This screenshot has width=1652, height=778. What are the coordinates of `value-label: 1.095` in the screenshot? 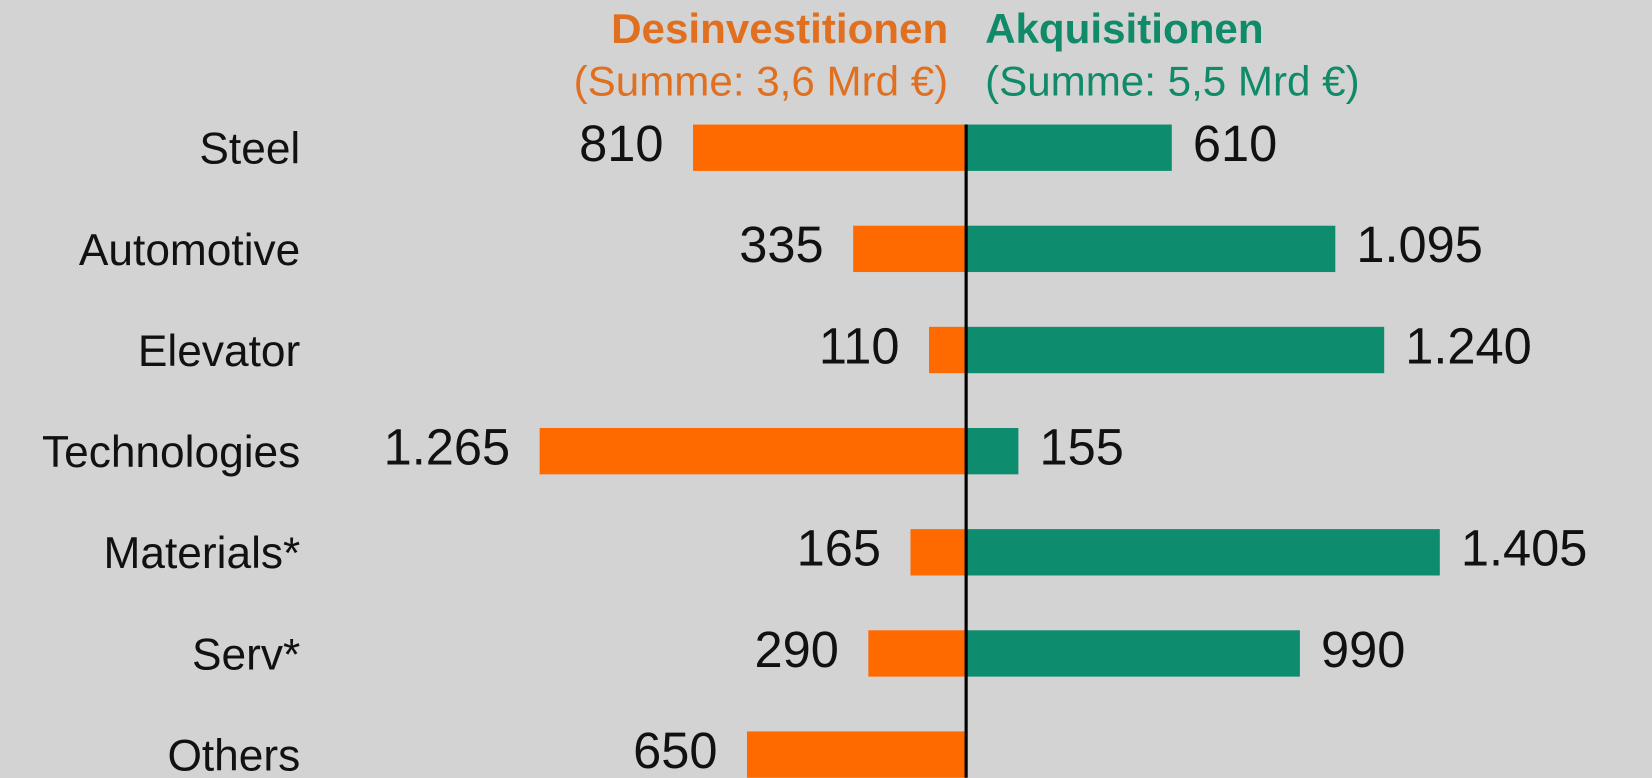 It's located at (1419, 244).